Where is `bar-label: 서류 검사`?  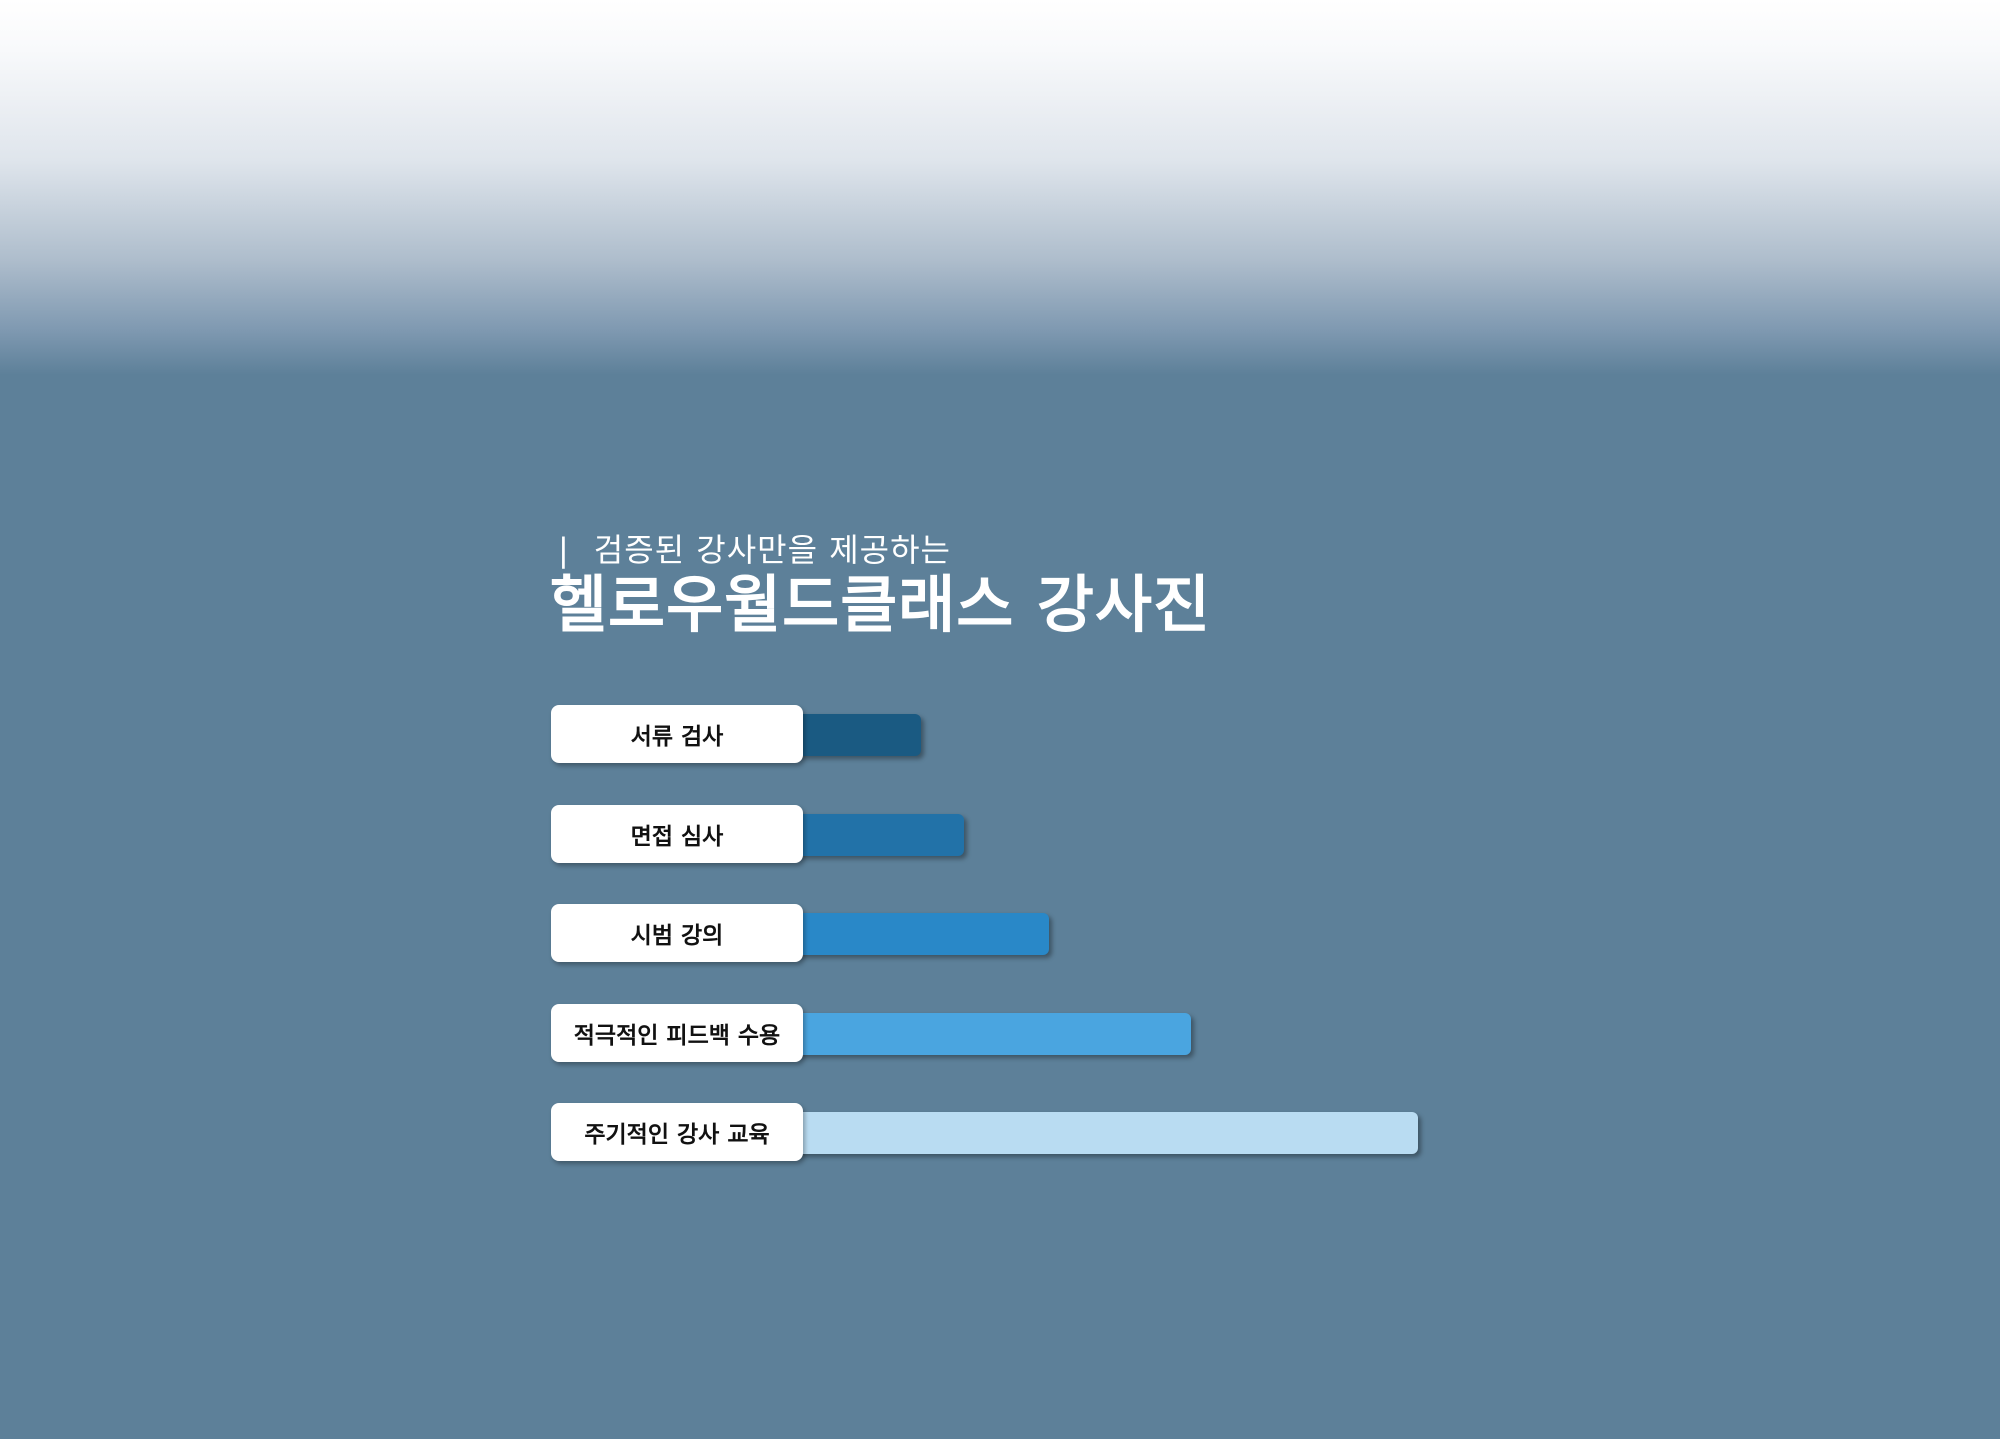 bar-label: 서류 검사 is located at coordinates (677, 734).